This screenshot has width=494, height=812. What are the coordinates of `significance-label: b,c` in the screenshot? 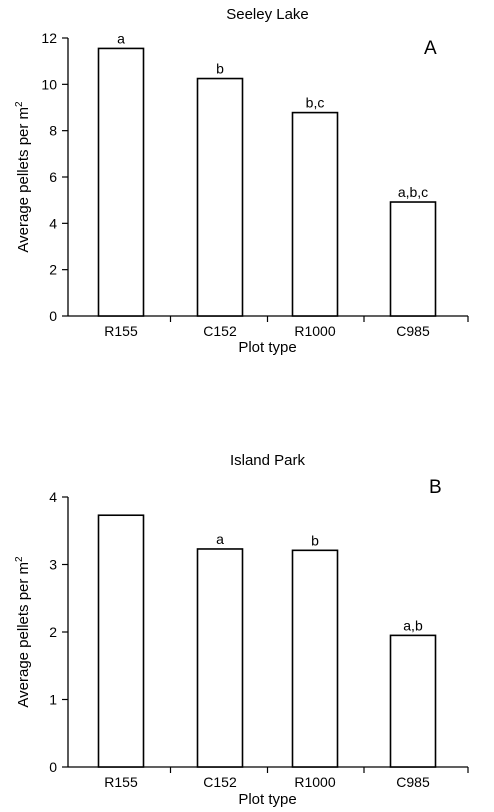 It's located at (315, 103).